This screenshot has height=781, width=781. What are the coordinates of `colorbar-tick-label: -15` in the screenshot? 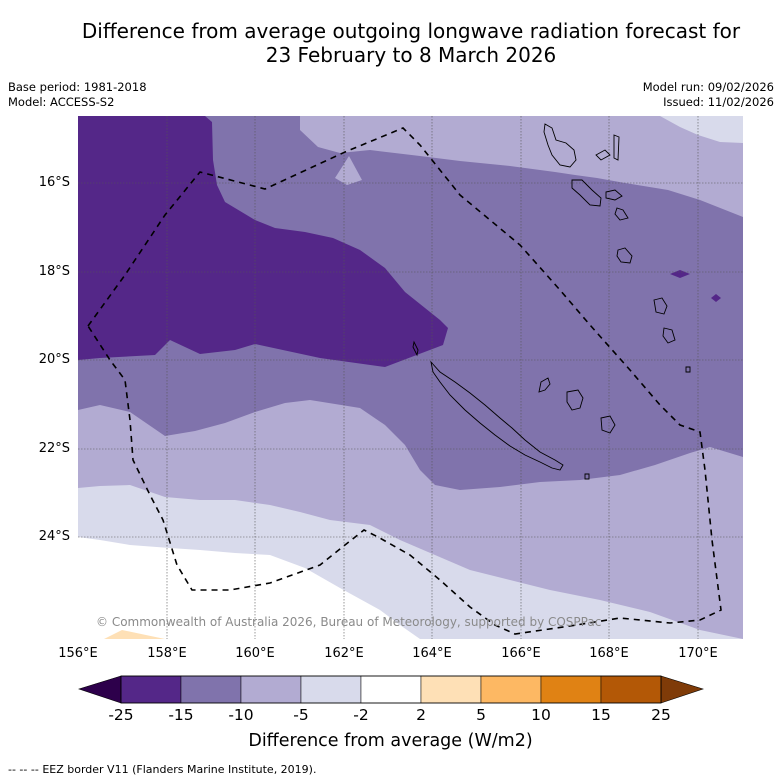 It's located at (181, 715).